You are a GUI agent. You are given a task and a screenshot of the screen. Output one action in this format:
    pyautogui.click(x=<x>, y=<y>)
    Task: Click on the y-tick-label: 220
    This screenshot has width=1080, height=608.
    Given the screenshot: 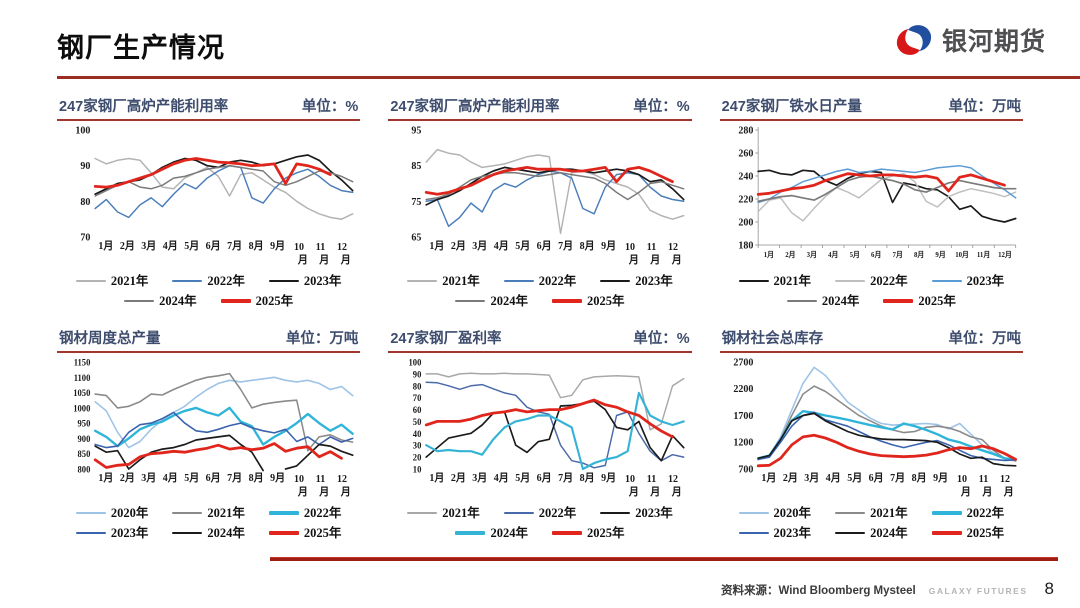 What is the action you would take?
    pyautogui.click(x=745, y=199)
    